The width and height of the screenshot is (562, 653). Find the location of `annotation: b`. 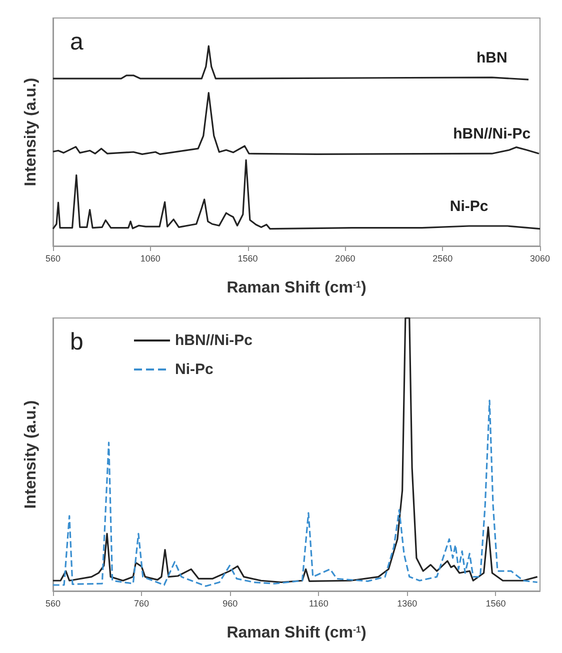

annotation: b is located at coordinates (77, 342).